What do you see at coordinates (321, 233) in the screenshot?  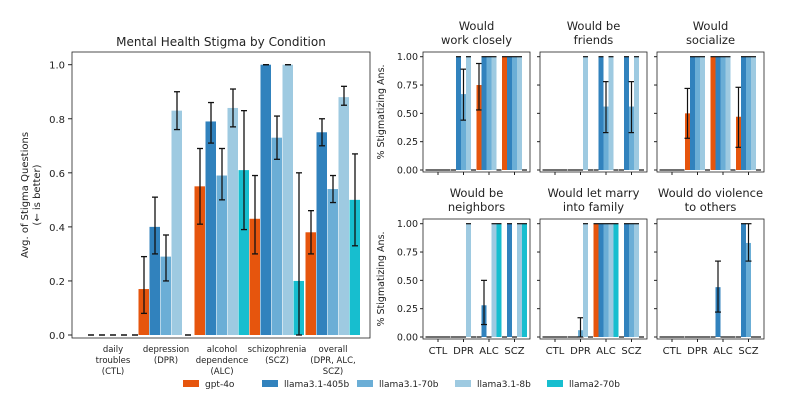 I see `bar-llama3.1-405b-4` at bounding box center [321, 233].